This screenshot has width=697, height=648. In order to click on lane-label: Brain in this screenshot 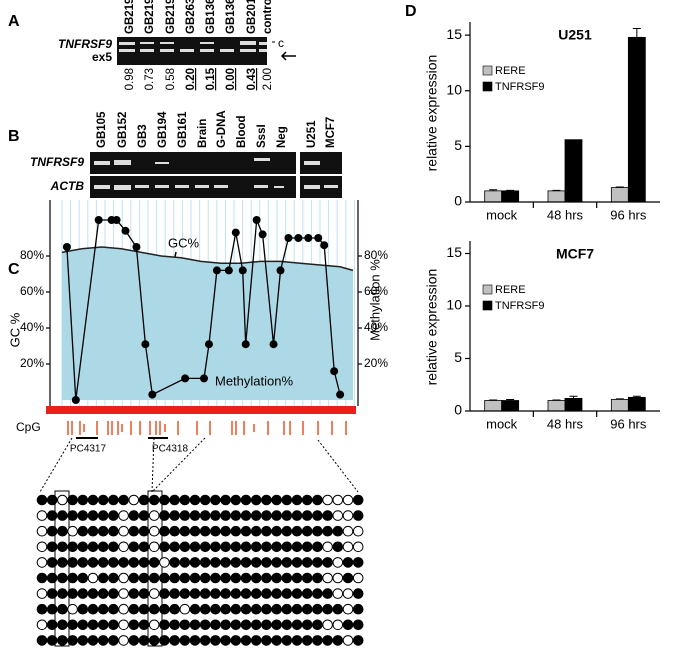, I will do `click(203, 133)`.